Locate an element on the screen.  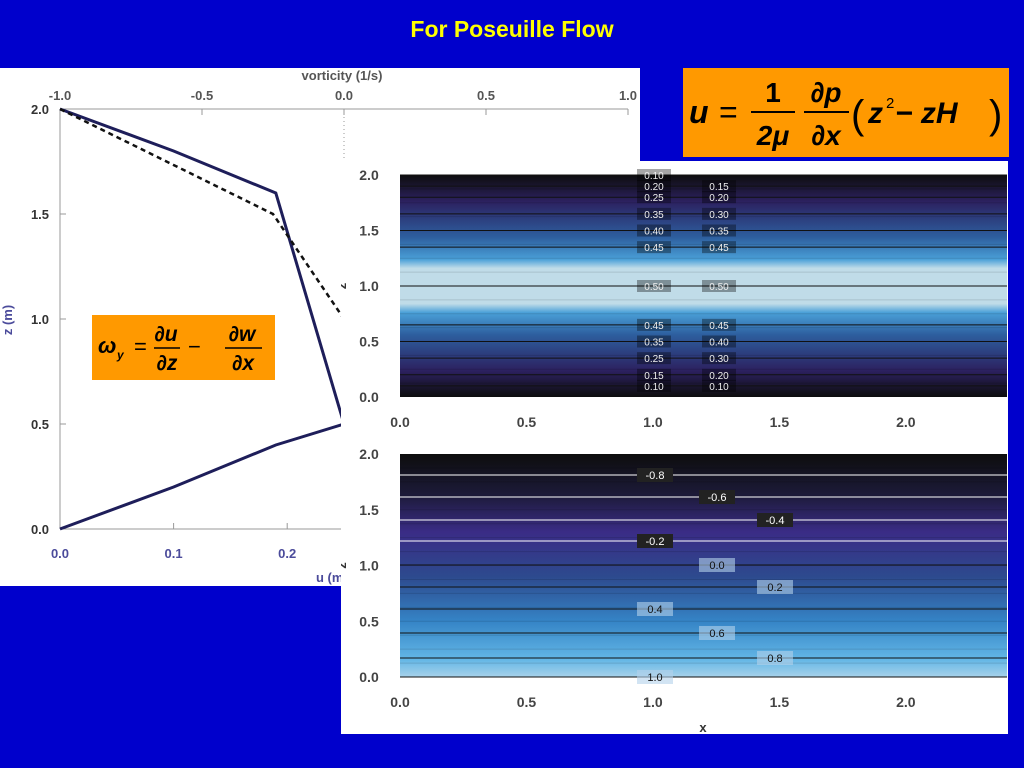
contour-label: 0.25 is located at coordinates (654, 198).